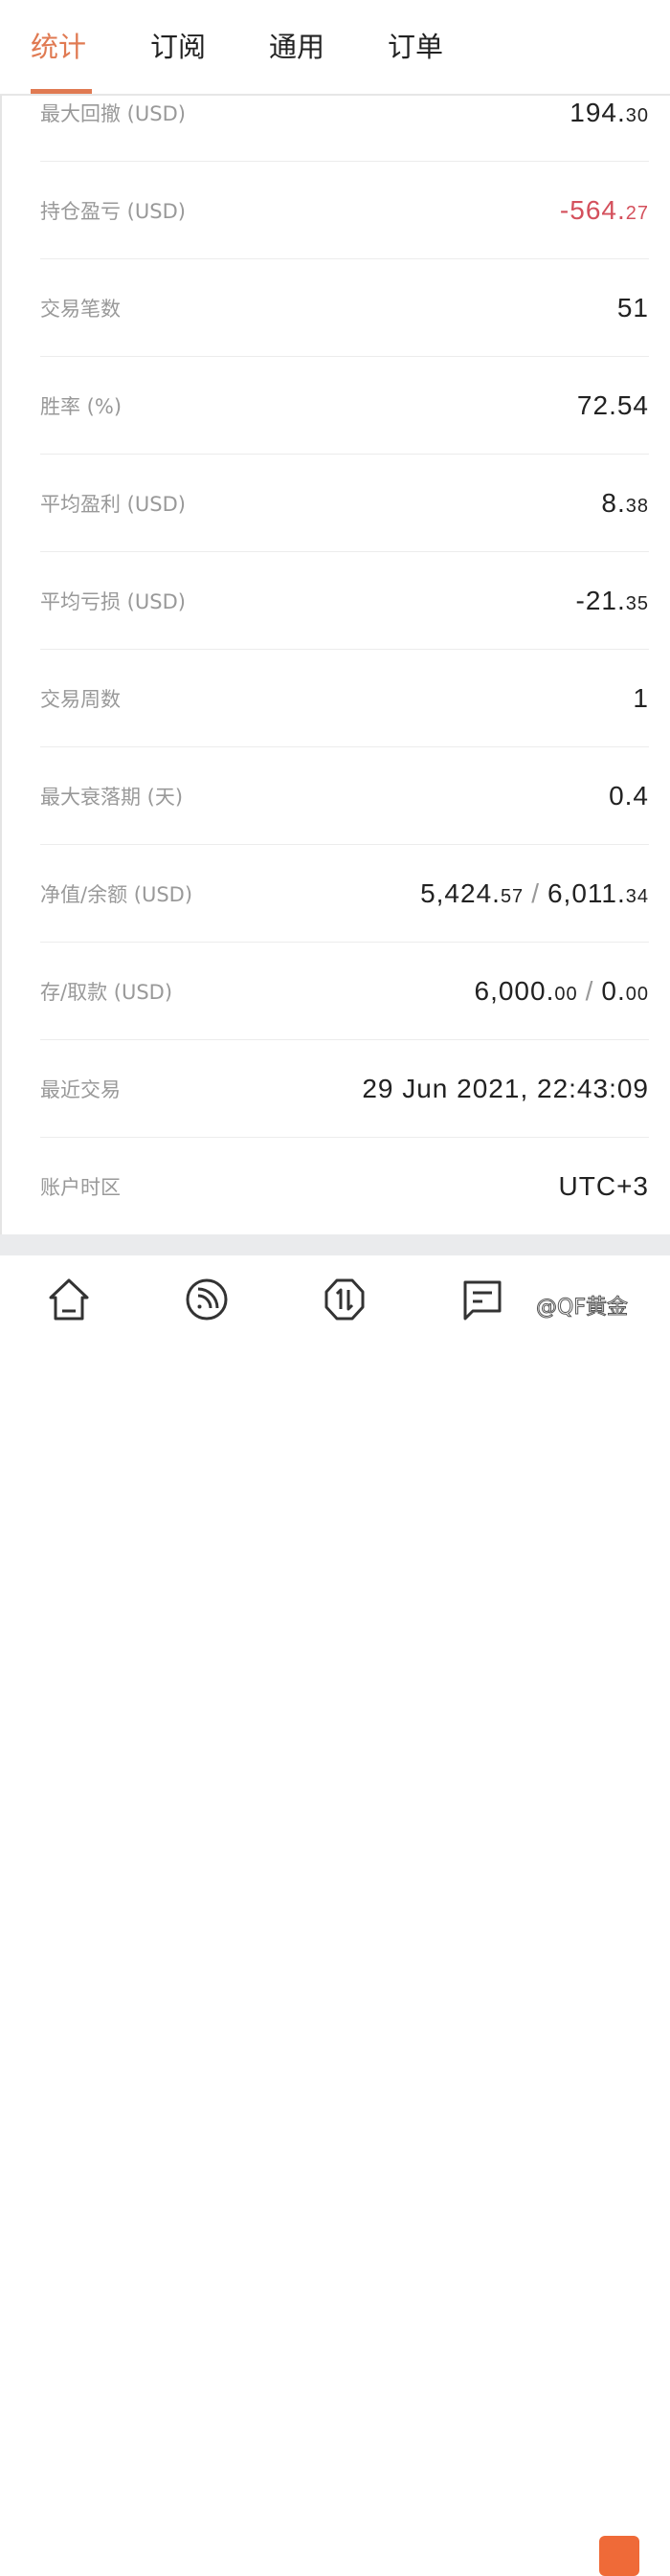  I want to click on value-decimal: 38, so click(637, 506).